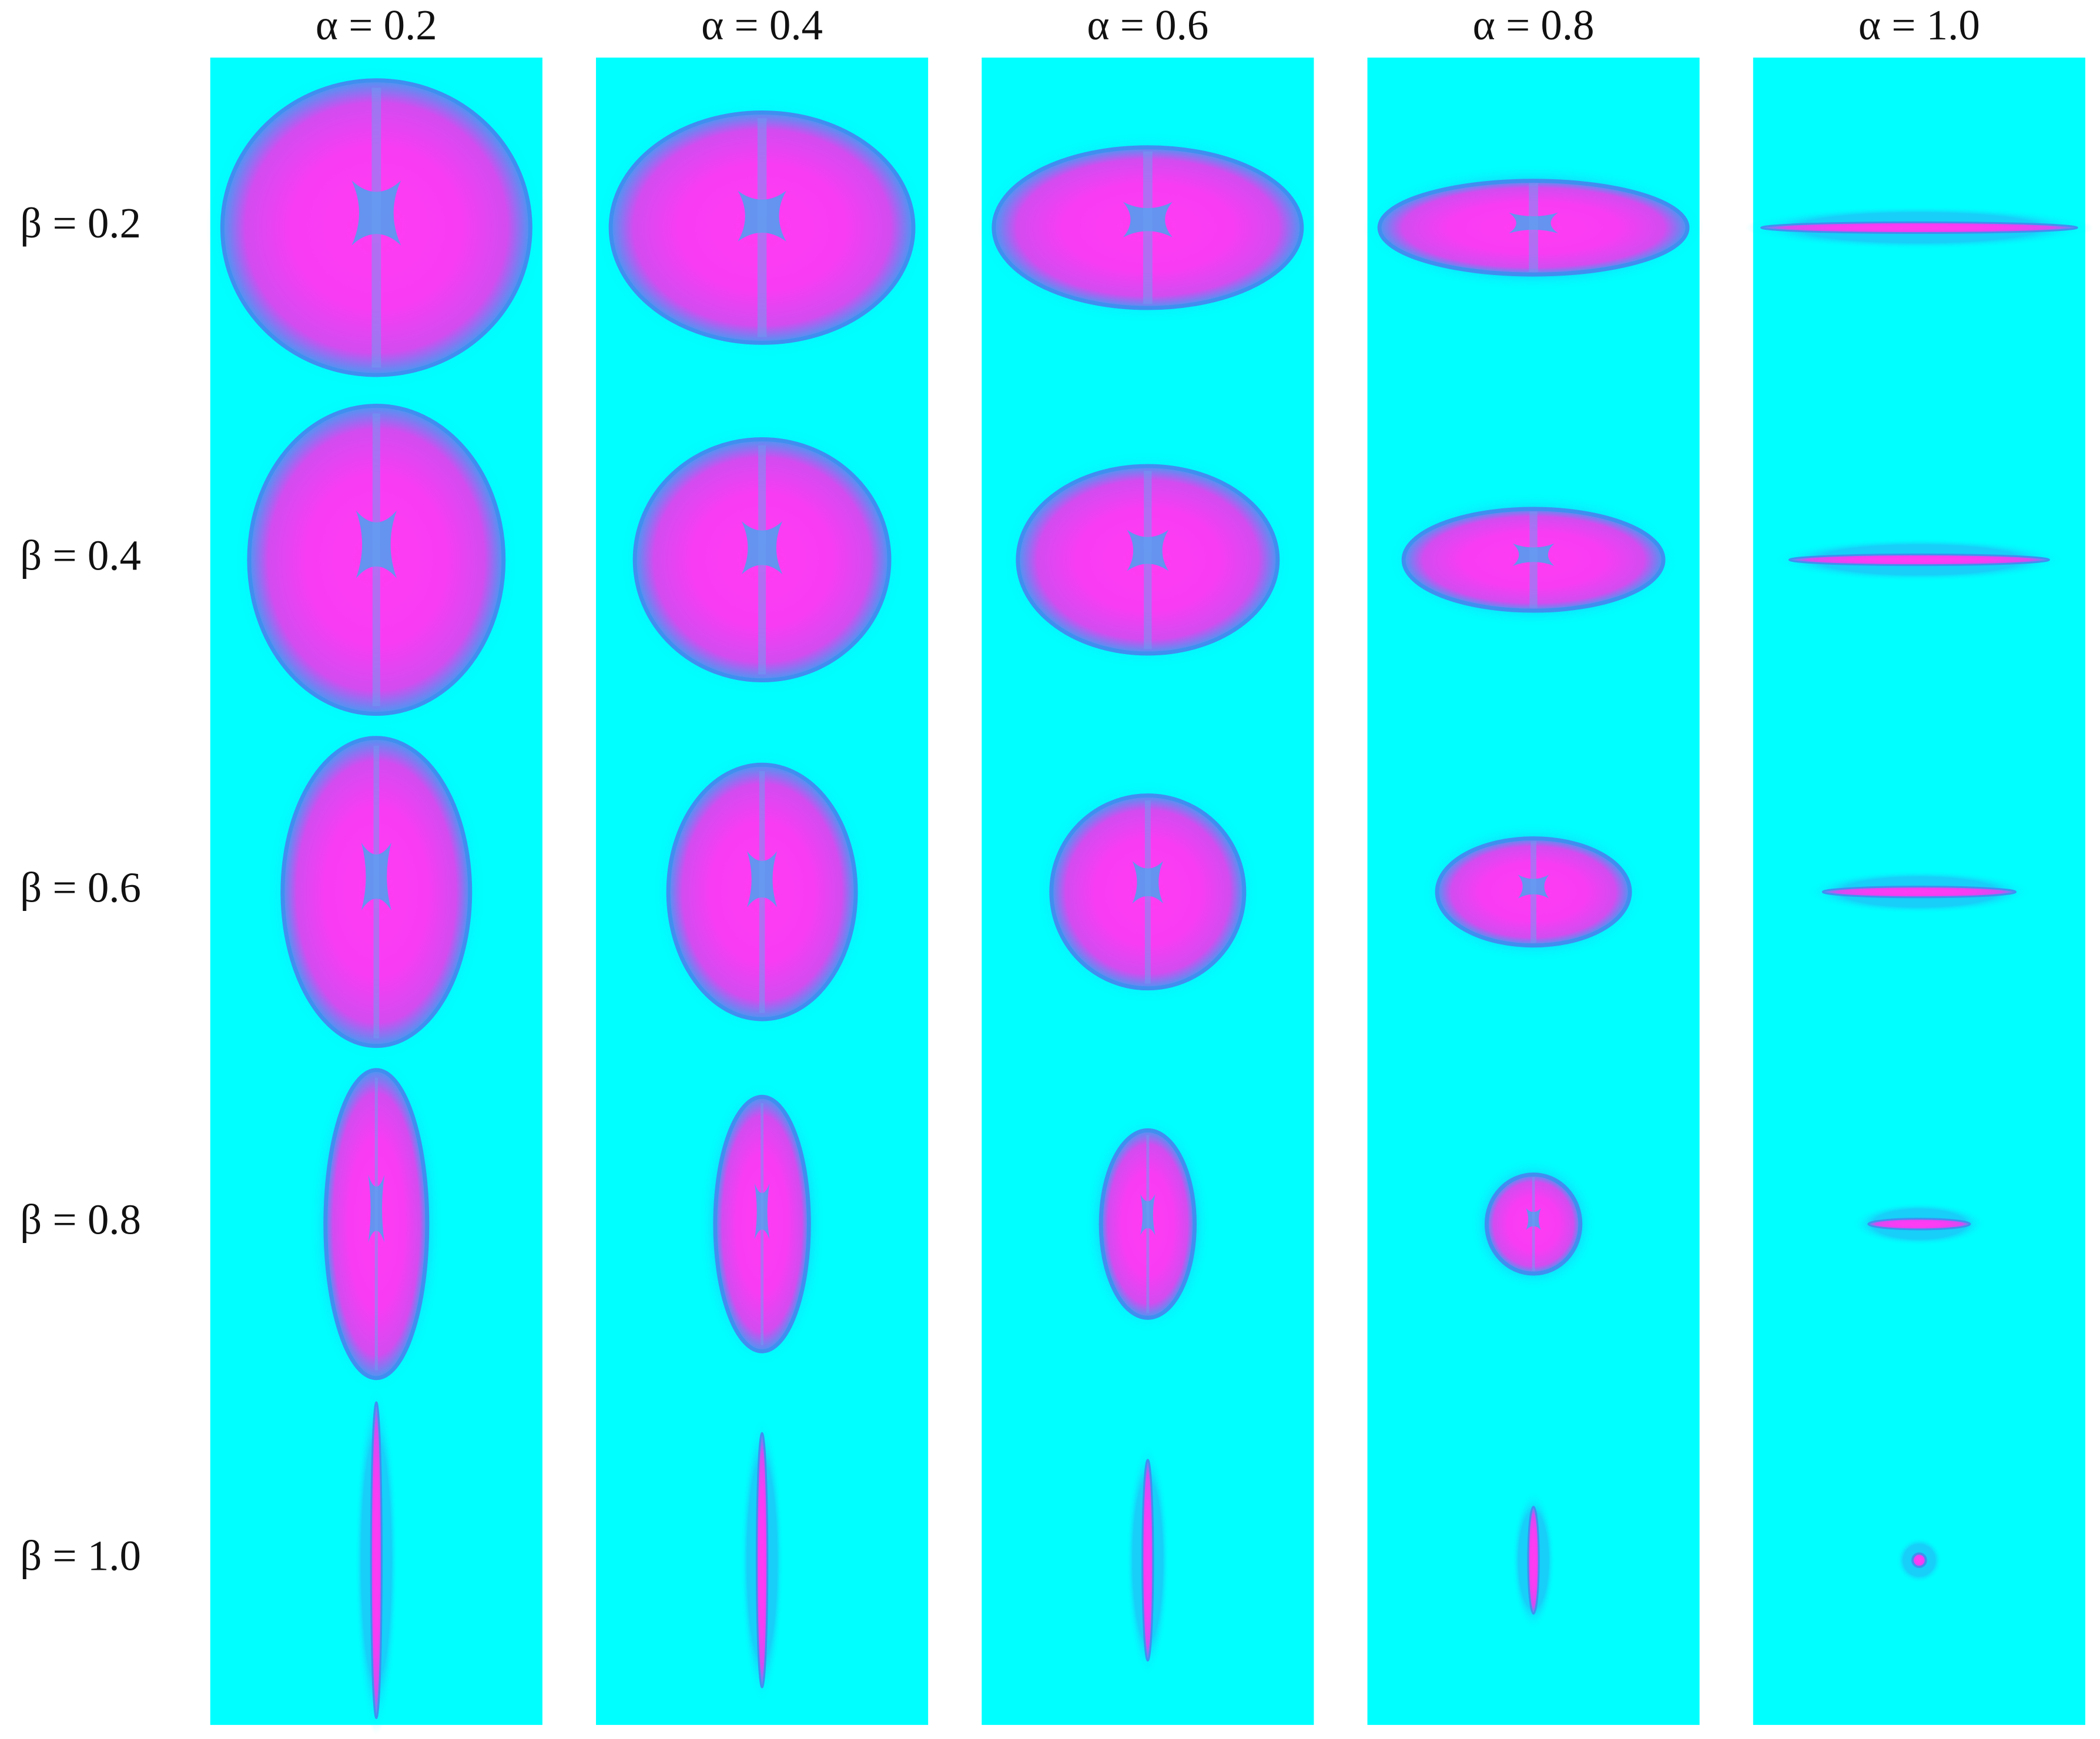 The width and height of the screenshot is (2100, 1739). I want to click on column-header: α = 1.0, so click(1919, 25).